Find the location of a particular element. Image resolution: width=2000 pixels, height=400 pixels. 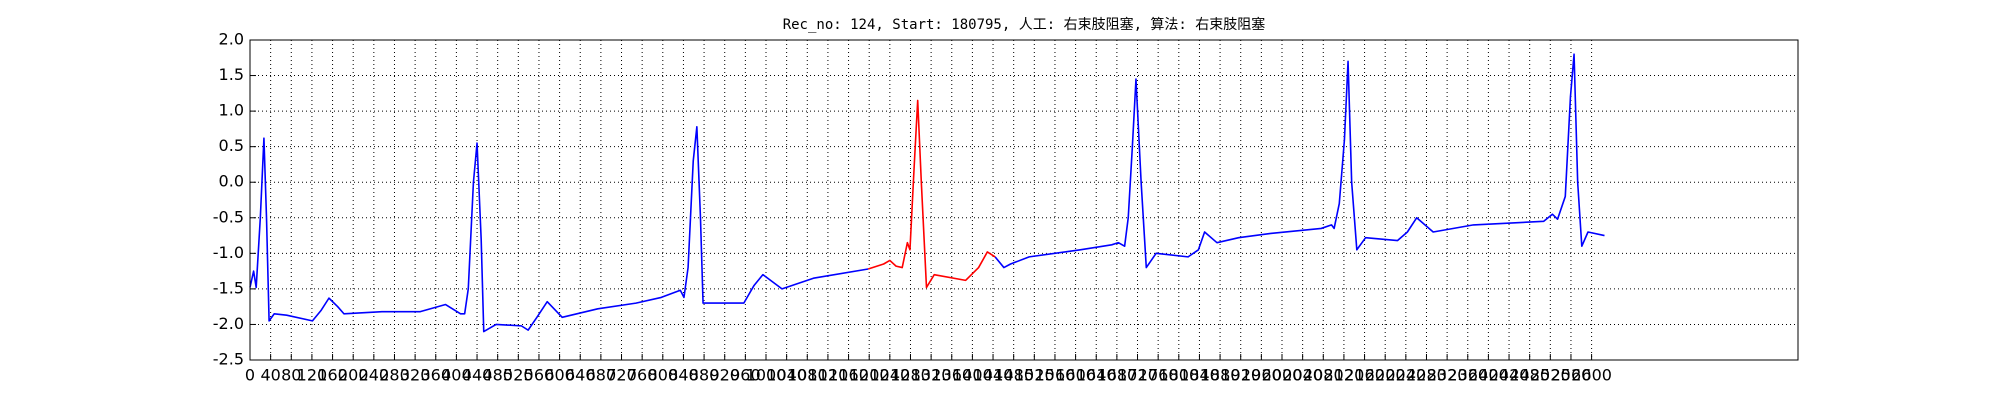

y-tick-label: 1.0 is located at coordinates (231, 110).